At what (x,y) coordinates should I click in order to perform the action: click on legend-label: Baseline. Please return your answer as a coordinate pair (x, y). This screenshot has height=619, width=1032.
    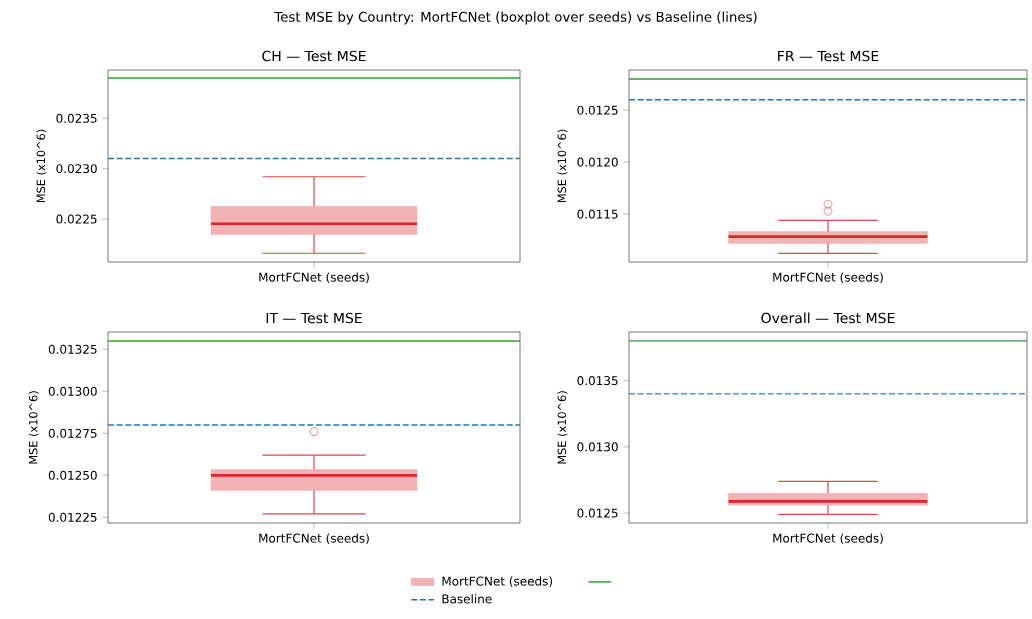
    Looking at the image, I should click on (467, 599).